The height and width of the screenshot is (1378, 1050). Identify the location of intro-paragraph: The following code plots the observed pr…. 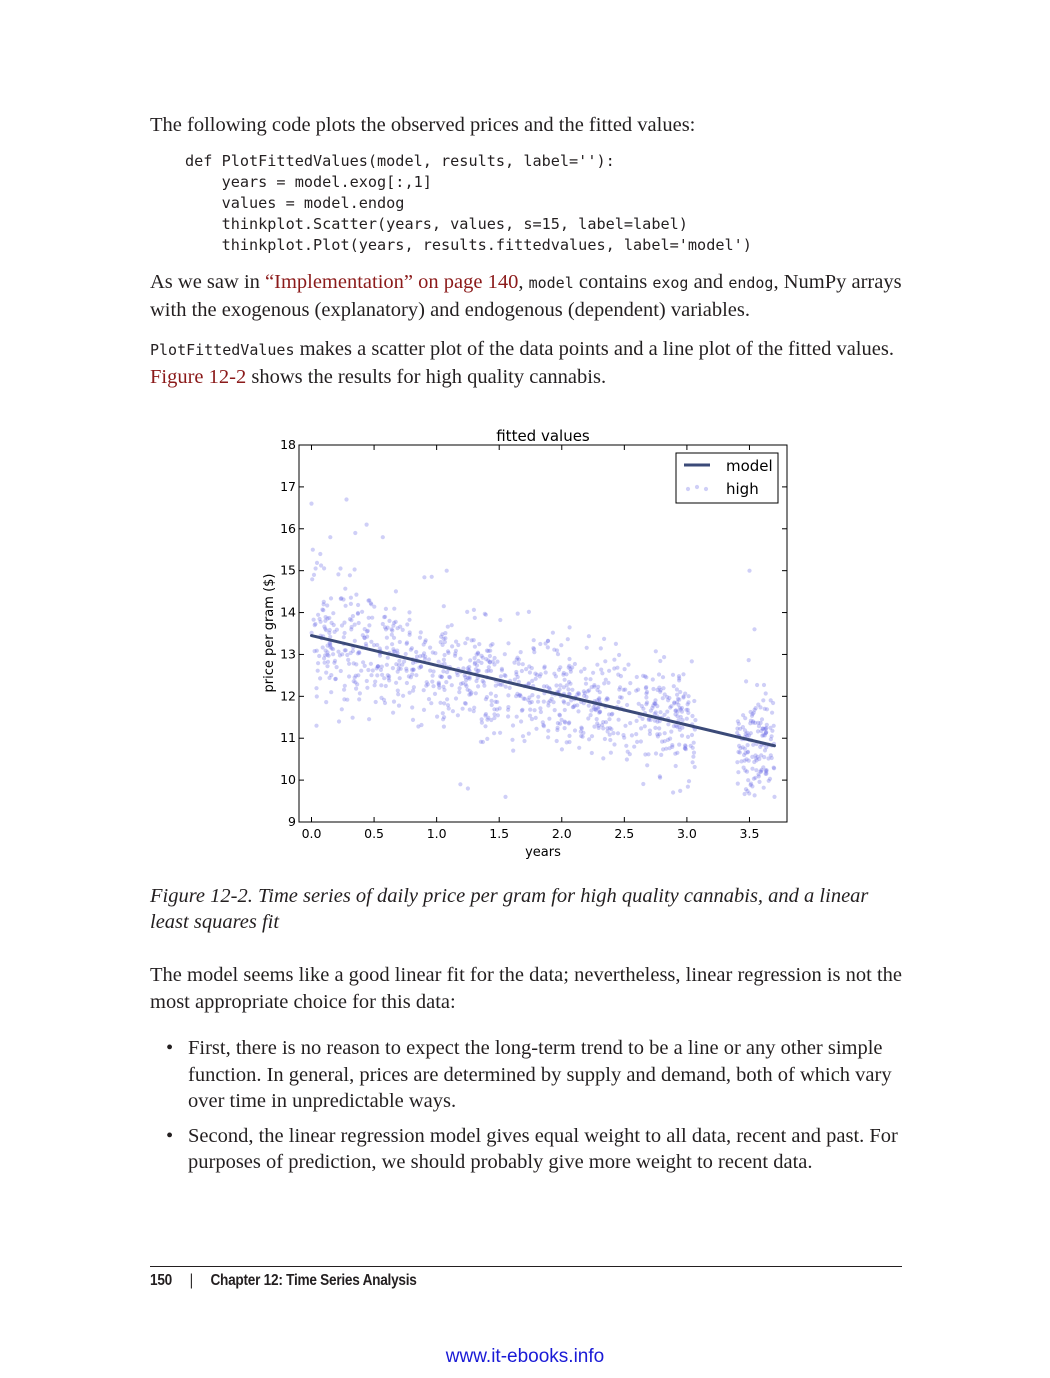
(423, 125).